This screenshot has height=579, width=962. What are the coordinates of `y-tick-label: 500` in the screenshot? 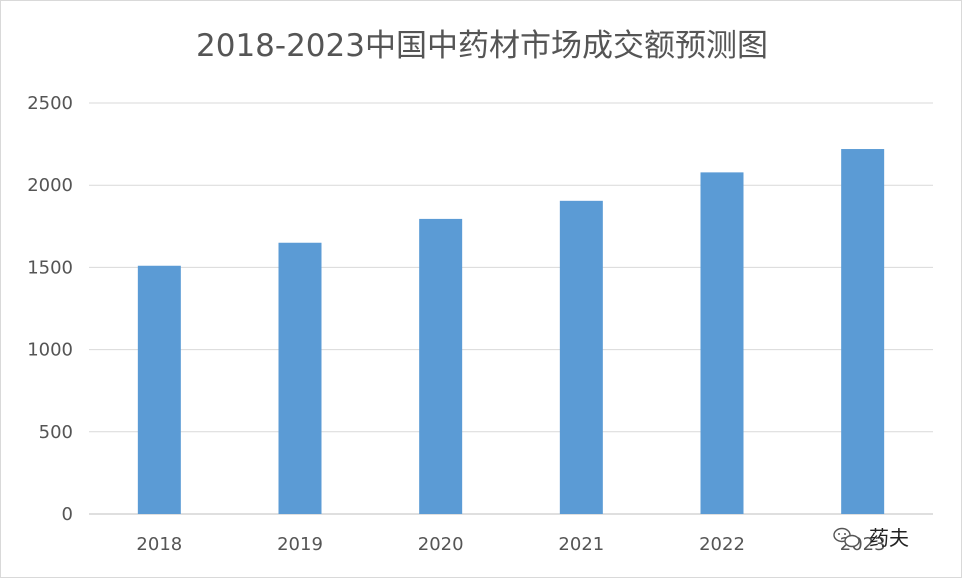 It's located at (56, 432).